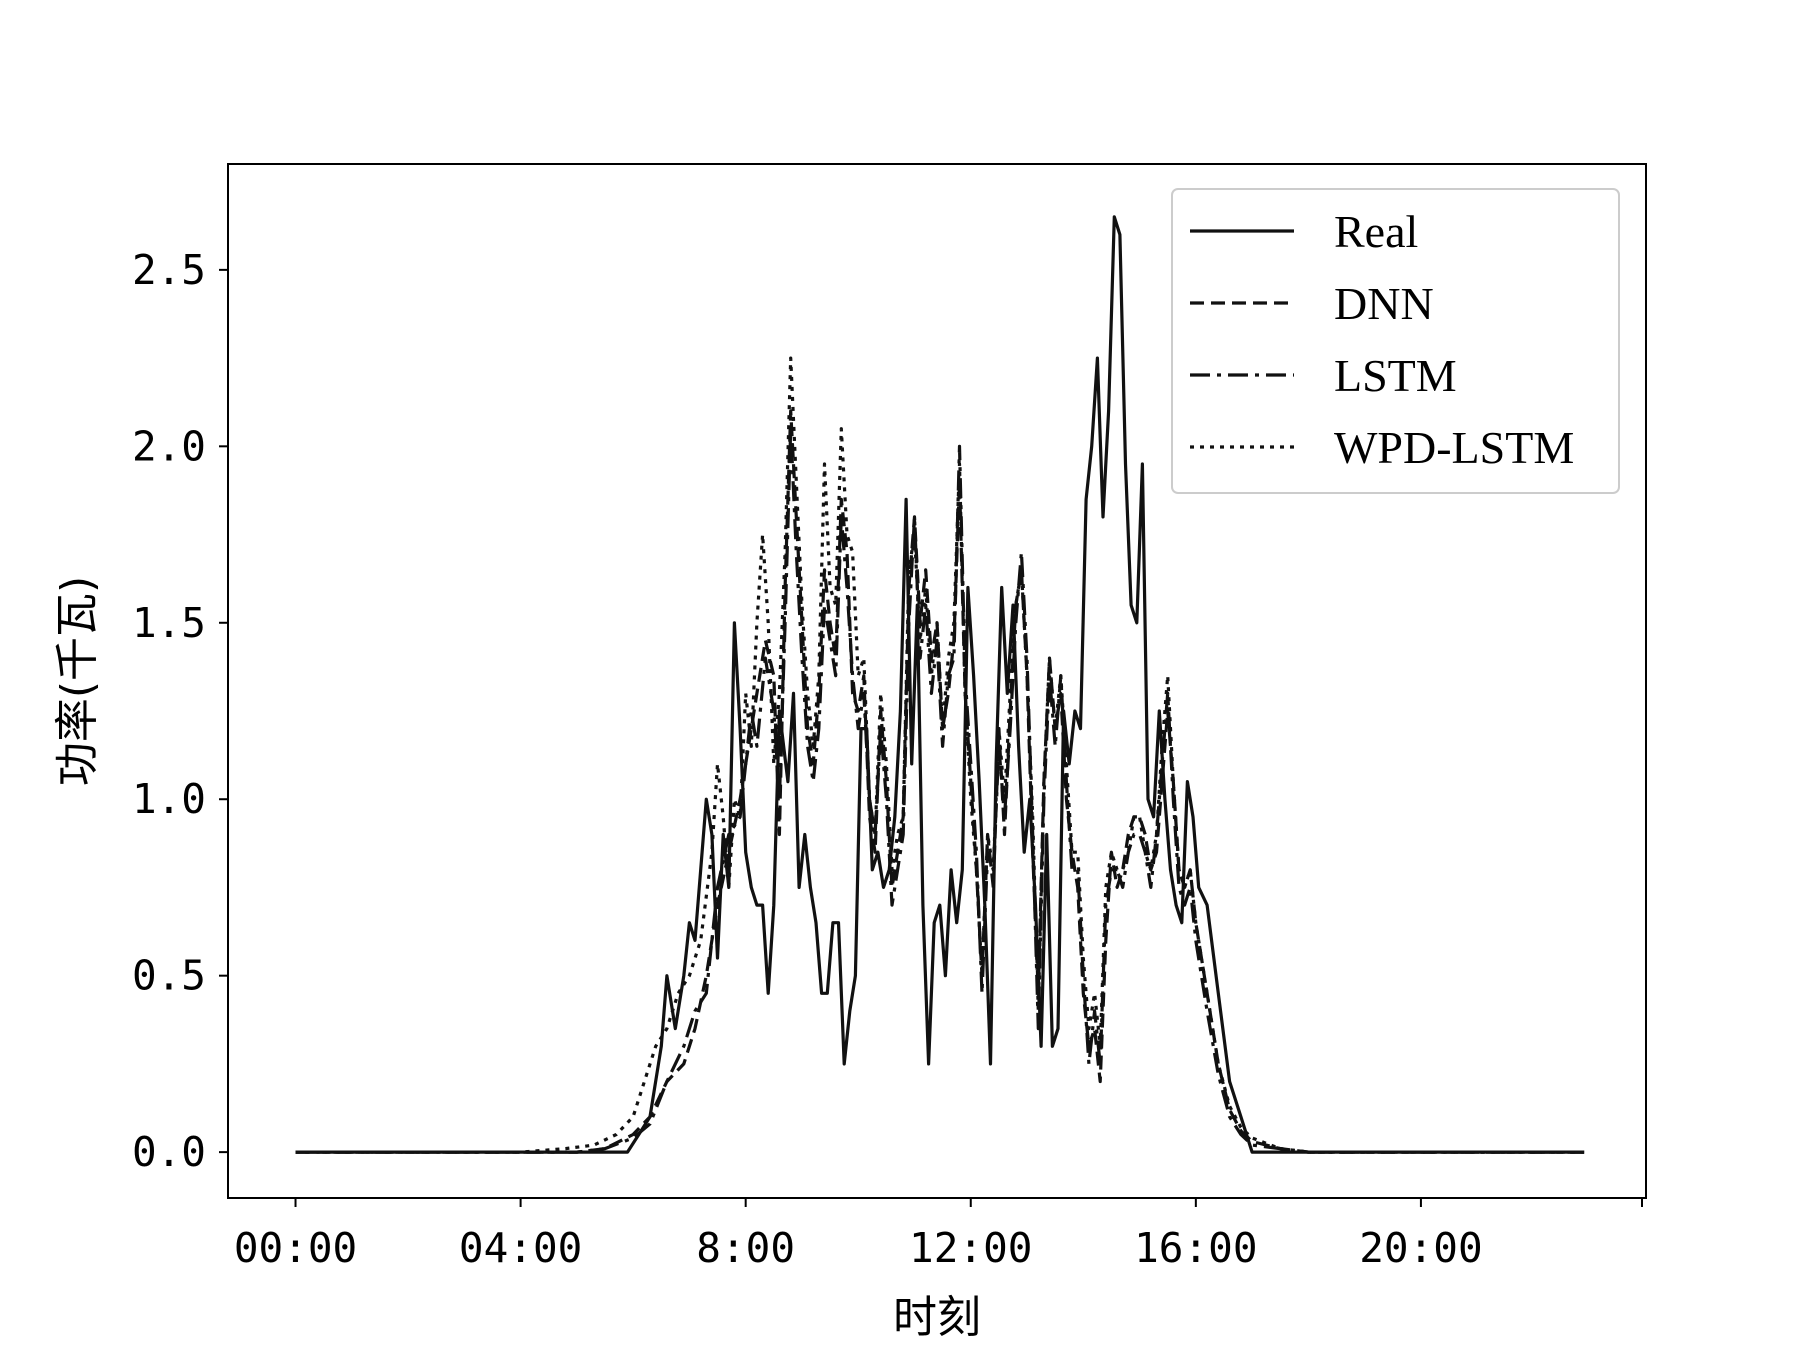 This screenshot has height=1350, width=1800. I want to click on y-tick-label: 1.0, so click(169, 799).